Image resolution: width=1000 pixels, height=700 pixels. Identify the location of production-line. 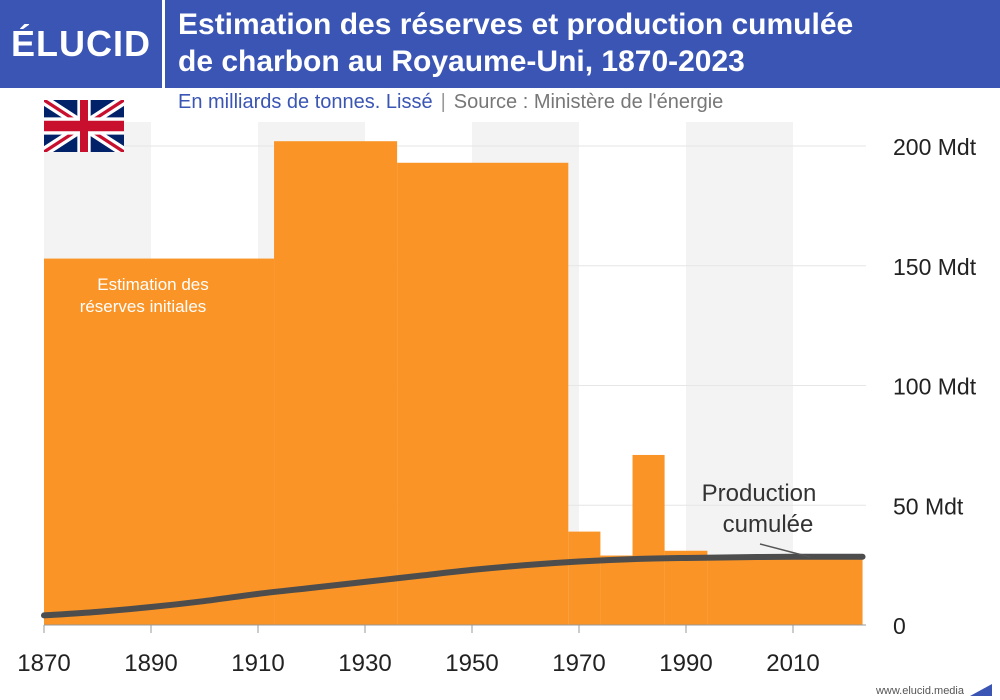
(453, 586).